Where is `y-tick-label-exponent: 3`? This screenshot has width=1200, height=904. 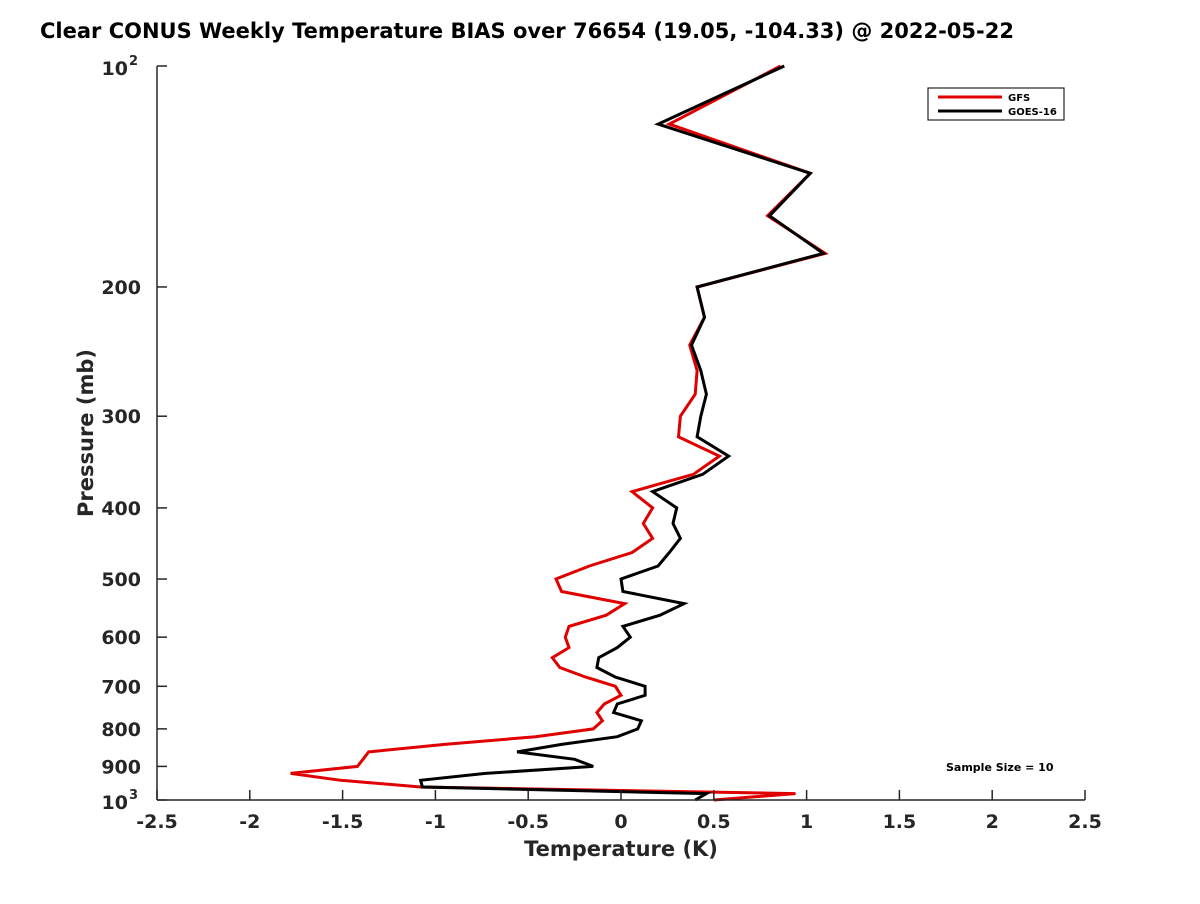
y-tick-label-exponent: 3 is located at coordinates (133, 795).